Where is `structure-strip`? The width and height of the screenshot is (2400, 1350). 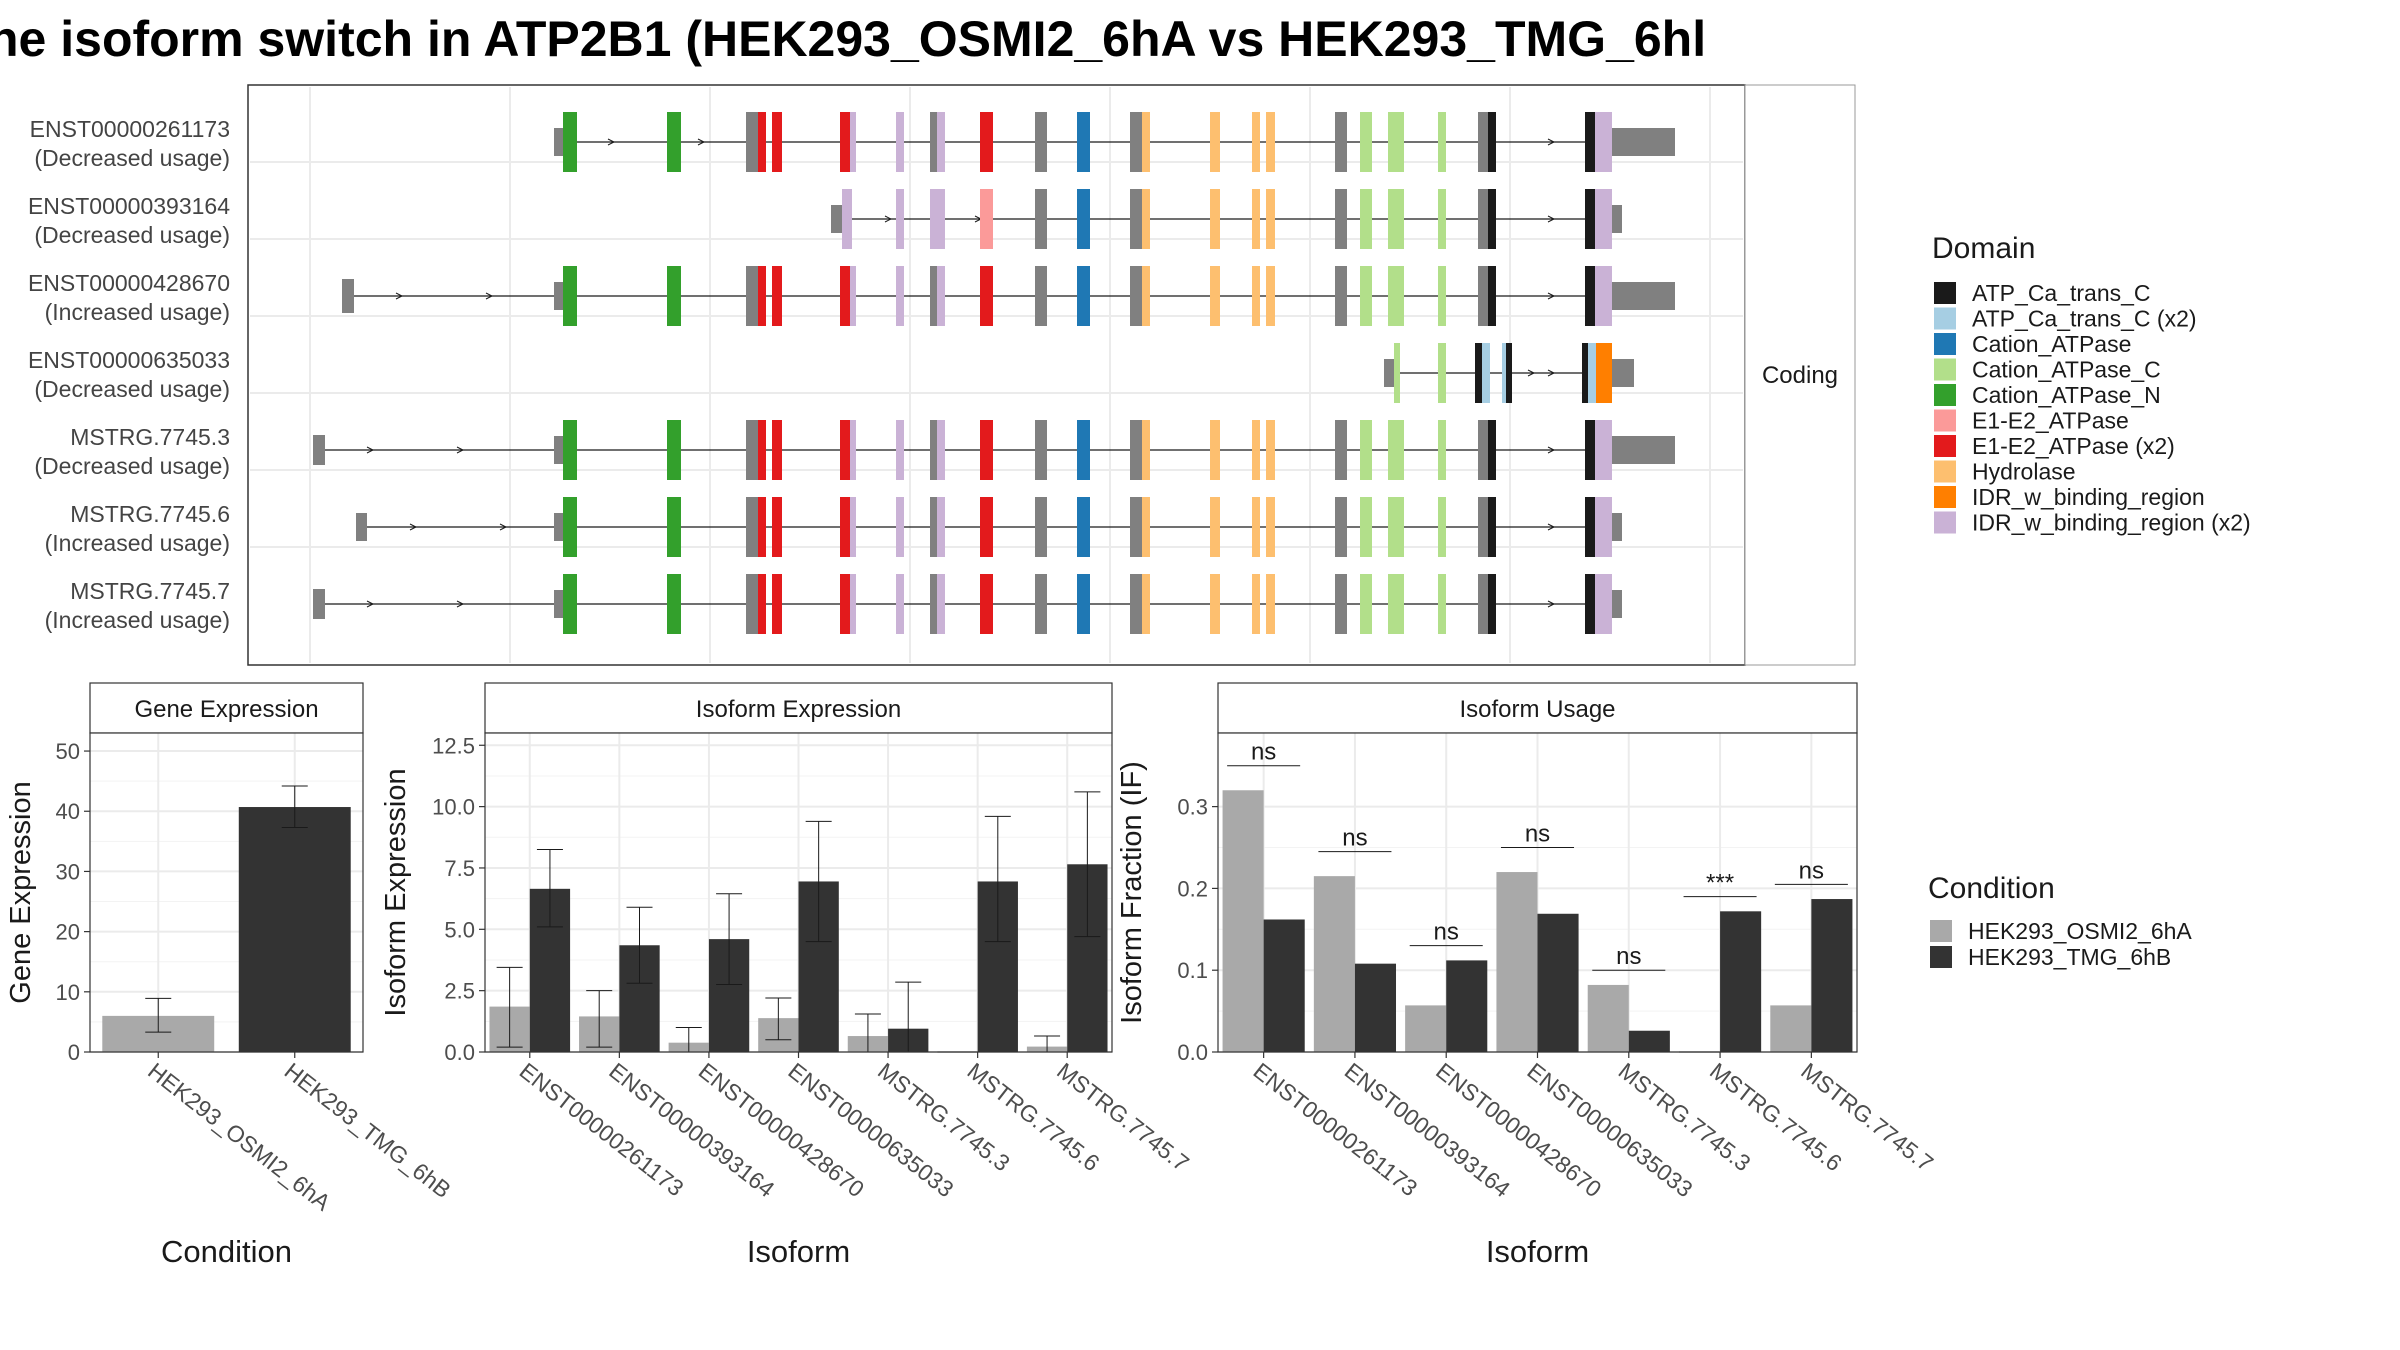 structure-strip is located at coordinates (1800, 375).